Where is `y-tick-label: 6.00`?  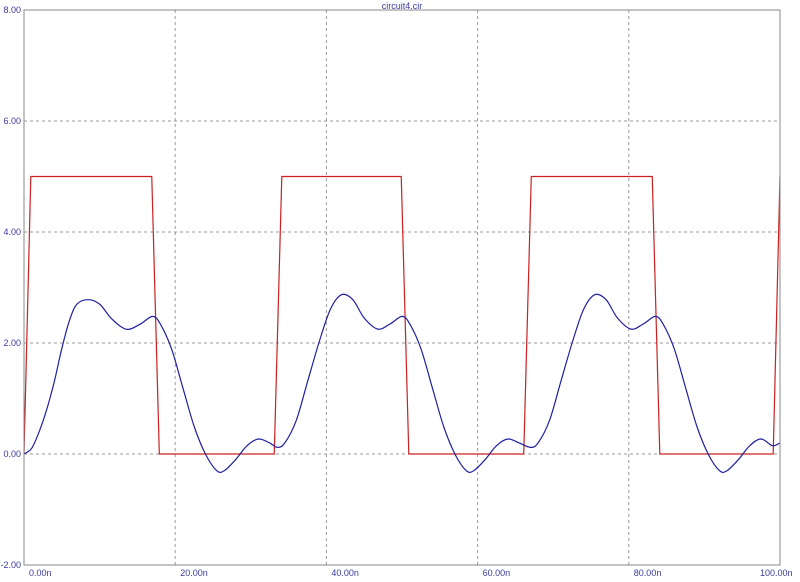
y-tick-label: 6.00 is located at coordinates (12, 121).